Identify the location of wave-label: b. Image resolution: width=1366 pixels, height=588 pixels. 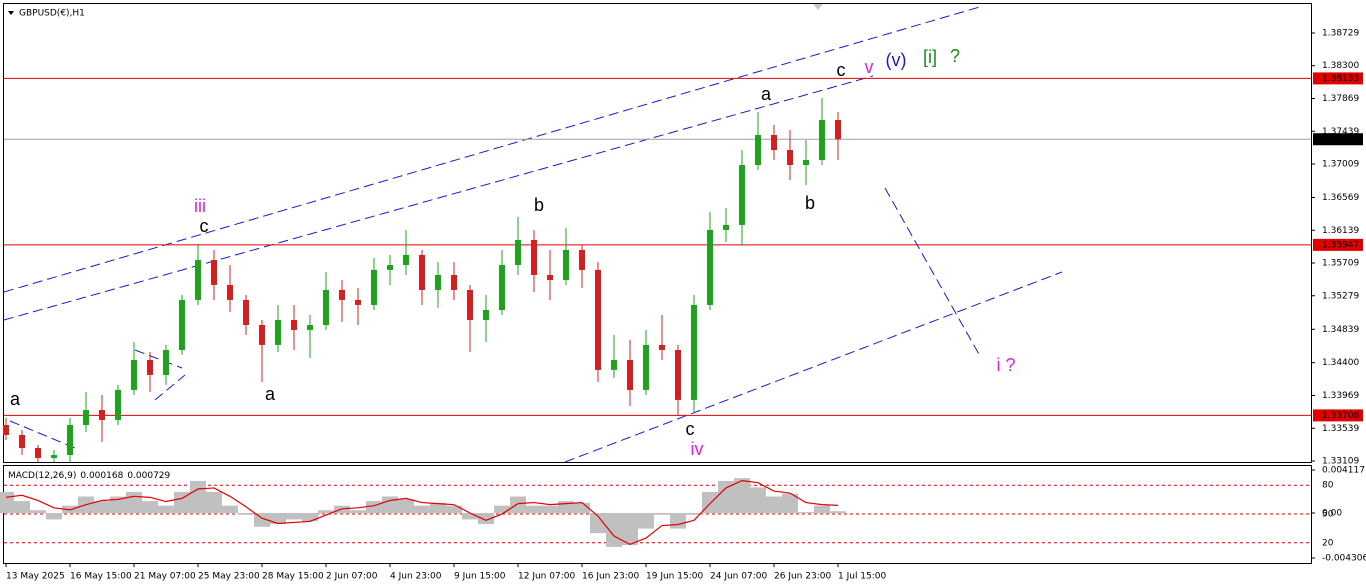
(810, 203).